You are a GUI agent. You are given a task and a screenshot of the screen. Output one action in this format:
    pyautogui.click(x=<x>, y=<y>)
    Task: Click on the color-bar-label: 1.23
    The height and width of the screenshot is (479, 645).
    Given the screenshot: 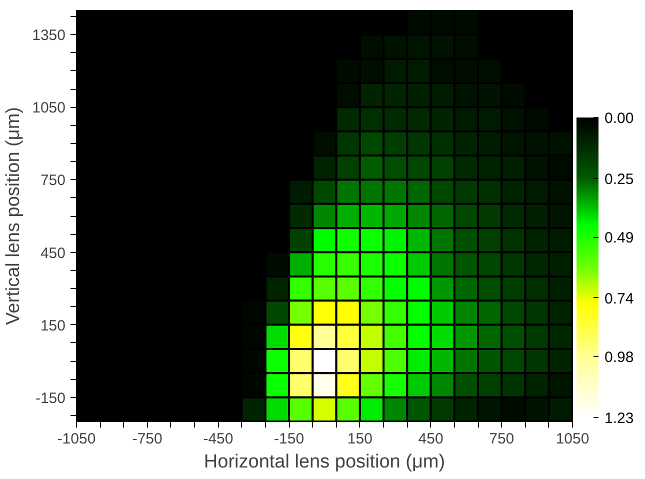 What is the action you would take?
    pyautogui.click(x=619, y=418)
    